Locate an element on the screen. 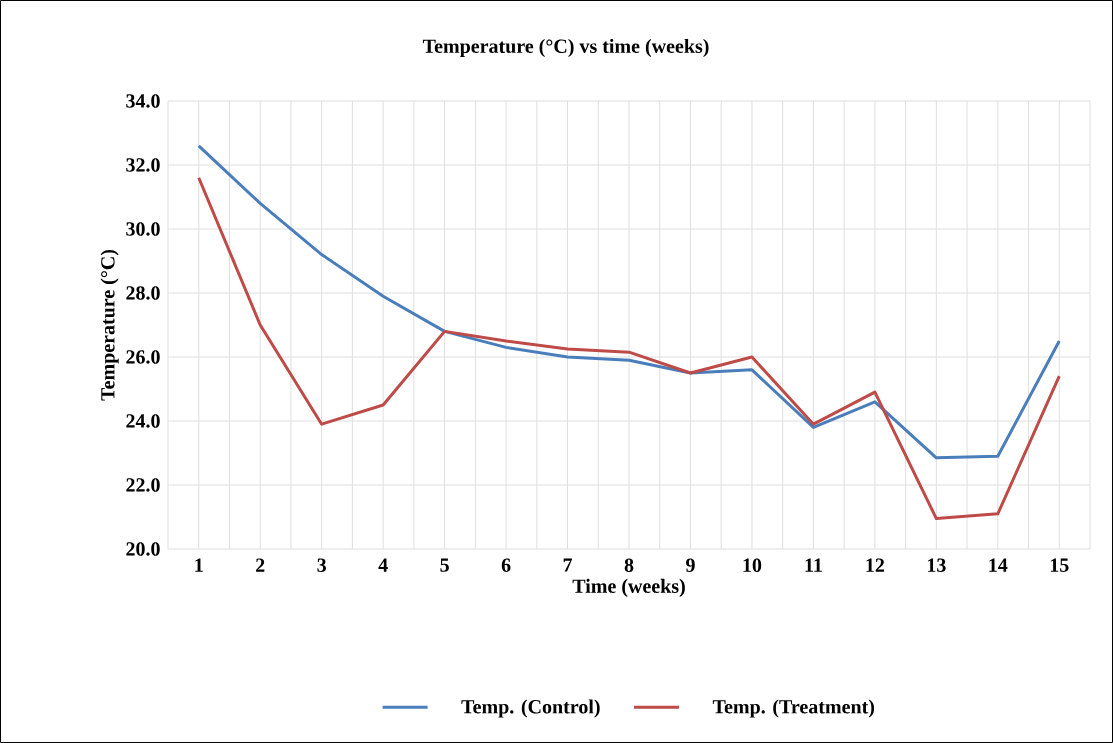 The width and height of the screenshot is (1113, 743). y-tick-label: 24.0 is located at coordinates (143, 421).